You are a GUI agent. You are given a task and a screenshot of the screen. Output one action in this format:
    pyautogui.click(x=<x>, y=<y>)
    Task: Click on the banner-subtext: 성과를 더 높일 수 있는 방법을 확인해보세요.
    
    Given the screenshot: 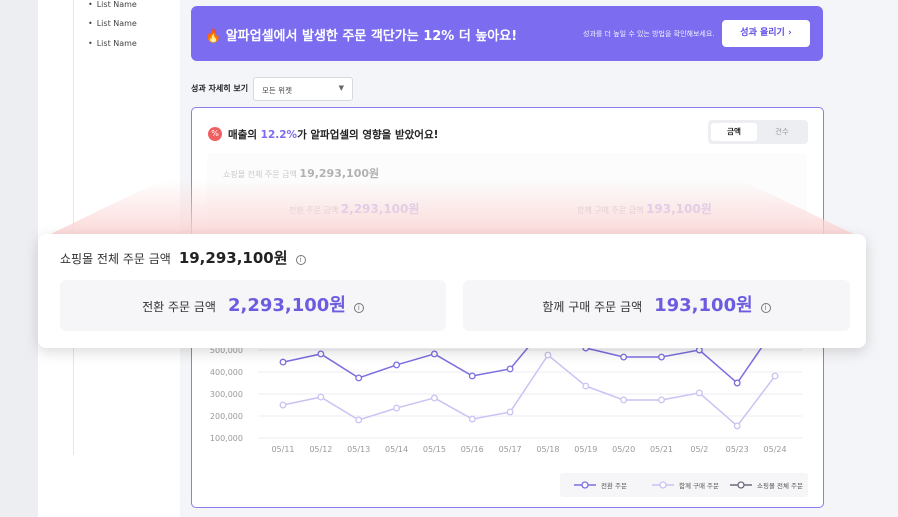 What is the action you would take?
    pyautogui.click(x=649, y=34)
    